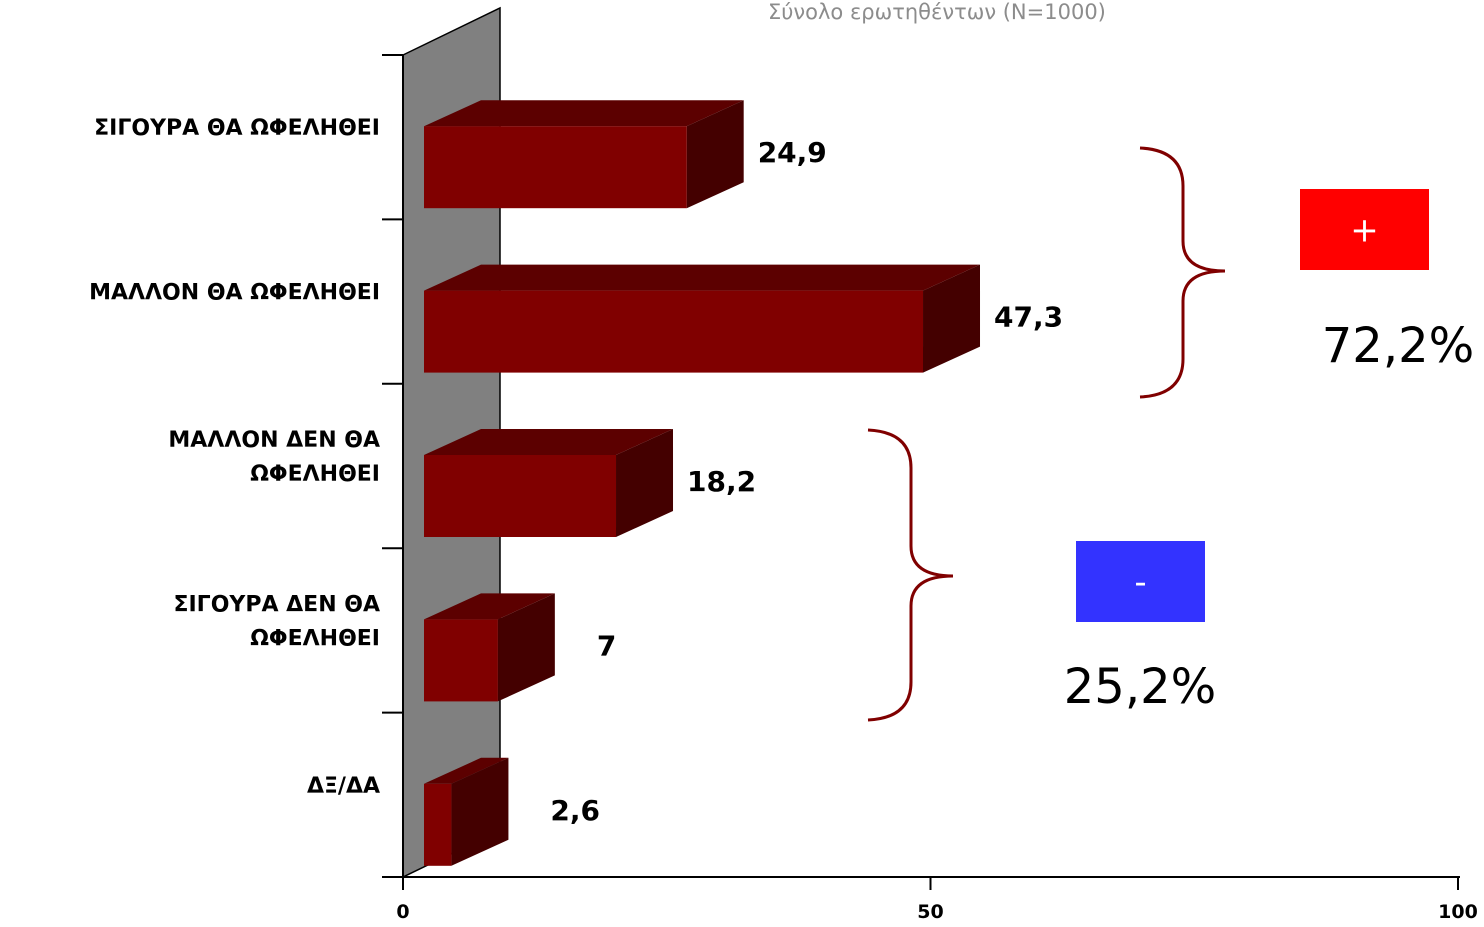 Image resolution: width=1484 pixels, height=927 pixels. Describe the element at coordinates (1398, 346) in the screenshot. I see `group-percentage: 72,2%` at that location.